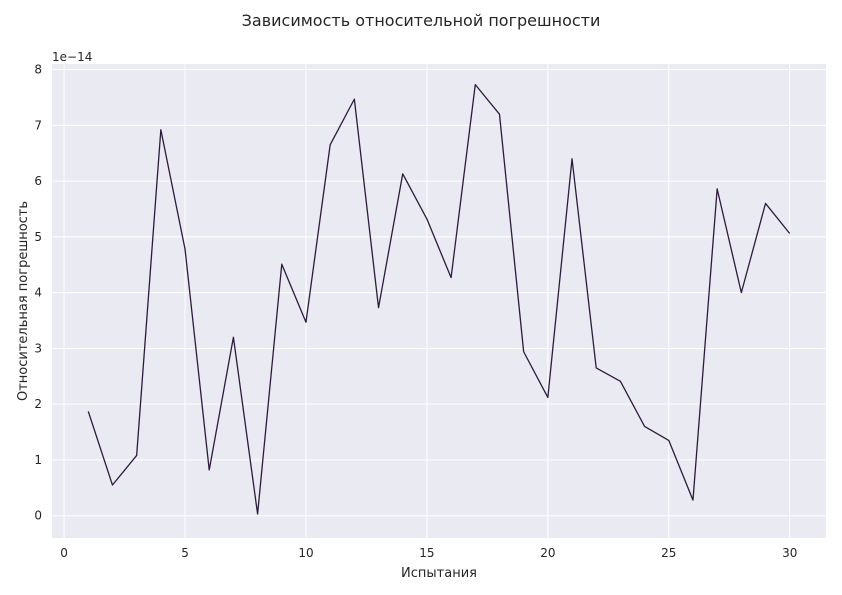  Describe the element at coordinates (38, 293) in the screenshot. I see `y-tick-label: 4` at that location.